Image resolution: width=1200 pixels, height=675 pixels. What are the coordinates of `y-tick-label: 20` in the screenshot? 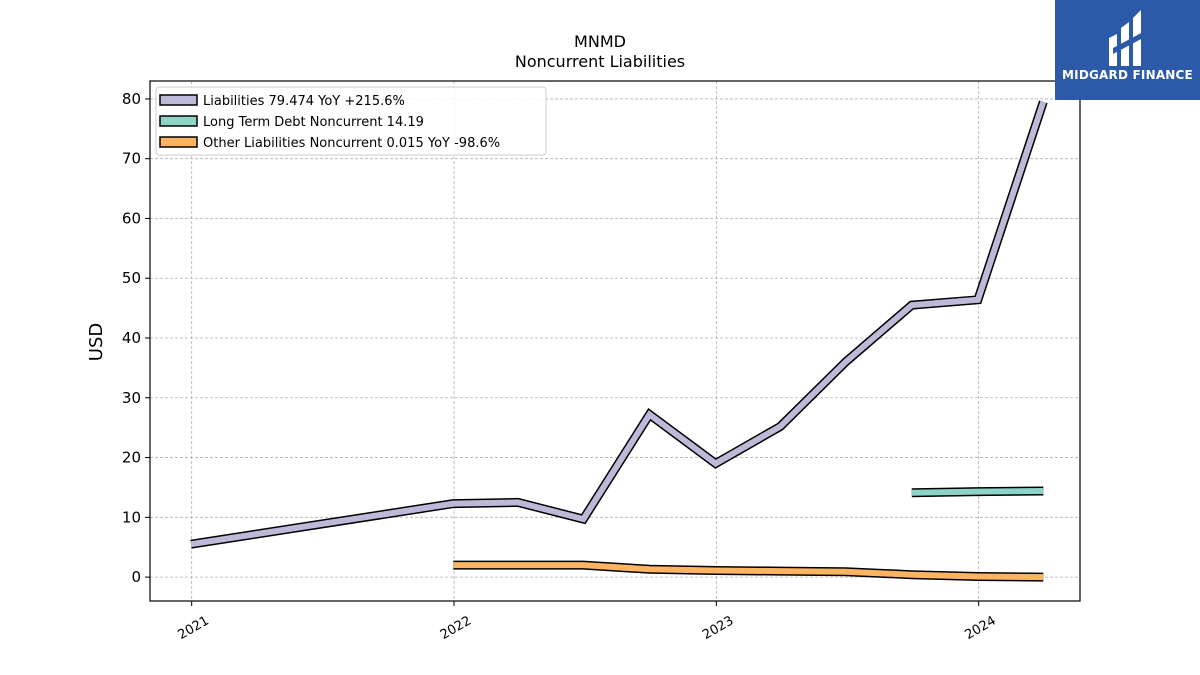 It's located at (131, 458).